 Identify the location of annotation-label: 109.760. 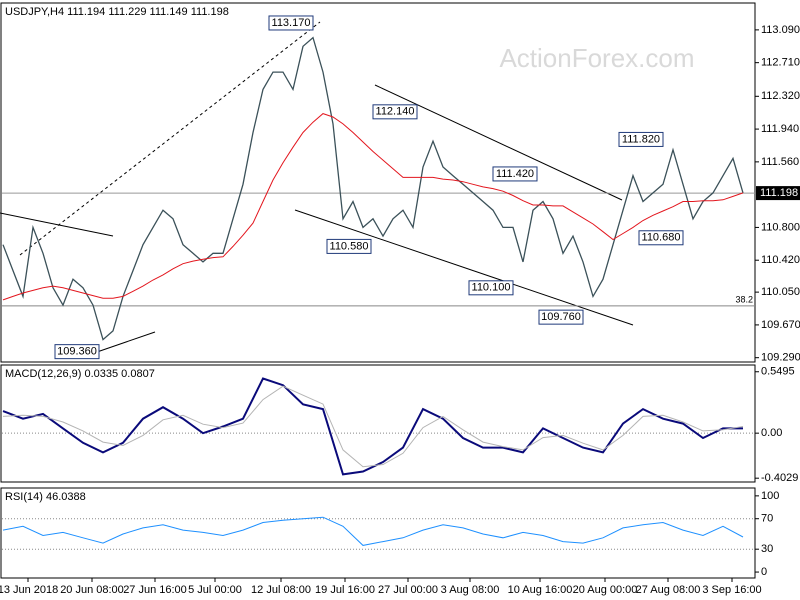
(561, 317).